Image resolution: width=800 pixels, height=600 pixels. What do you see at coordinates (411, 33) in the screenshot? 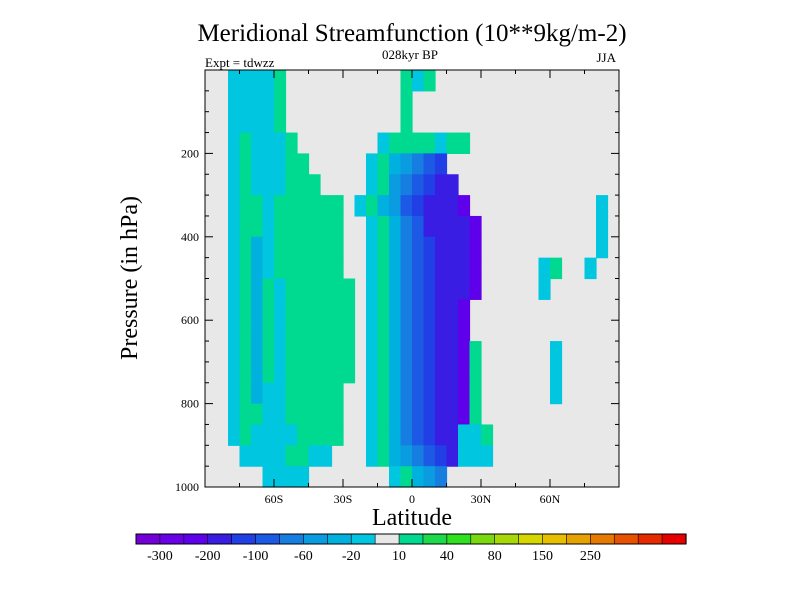
I see `chart-title: Meridional Streamfunction (10**9kg/m-2)` at bounding box center [411, 33].